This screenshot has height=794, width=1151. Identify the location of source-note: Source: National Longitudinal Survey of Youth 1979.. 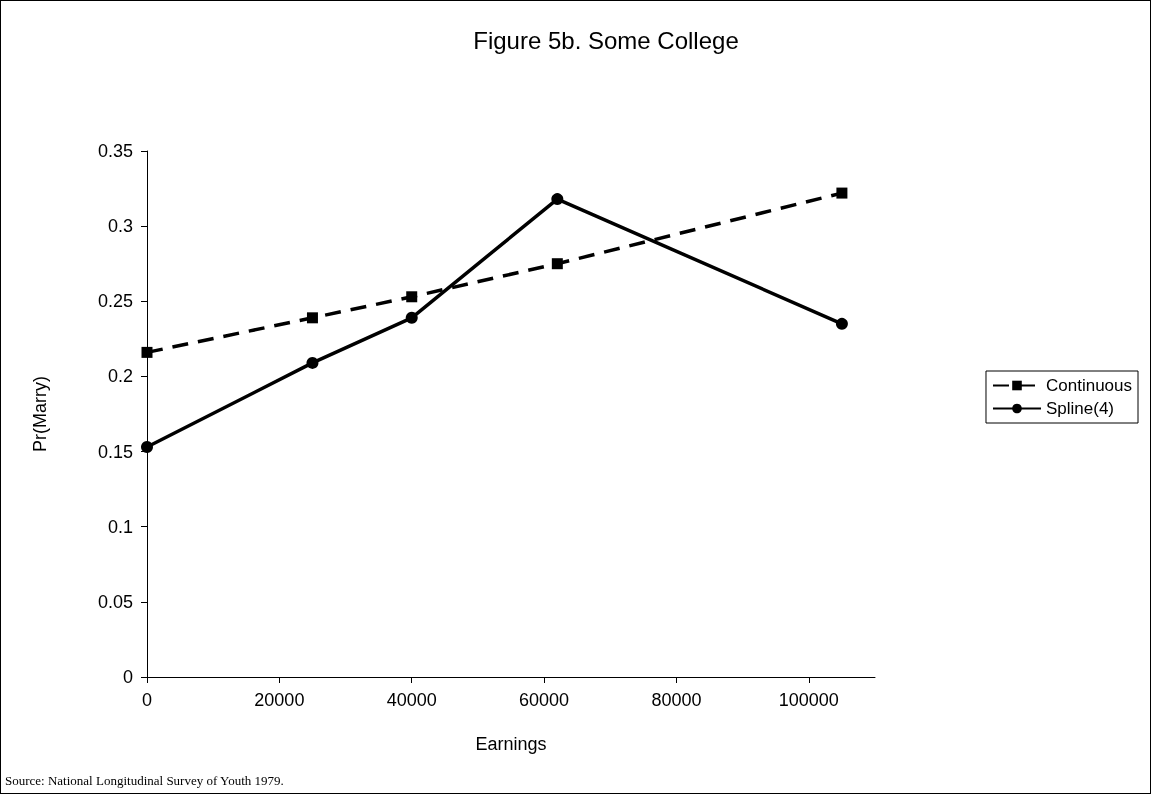
(144, 781).